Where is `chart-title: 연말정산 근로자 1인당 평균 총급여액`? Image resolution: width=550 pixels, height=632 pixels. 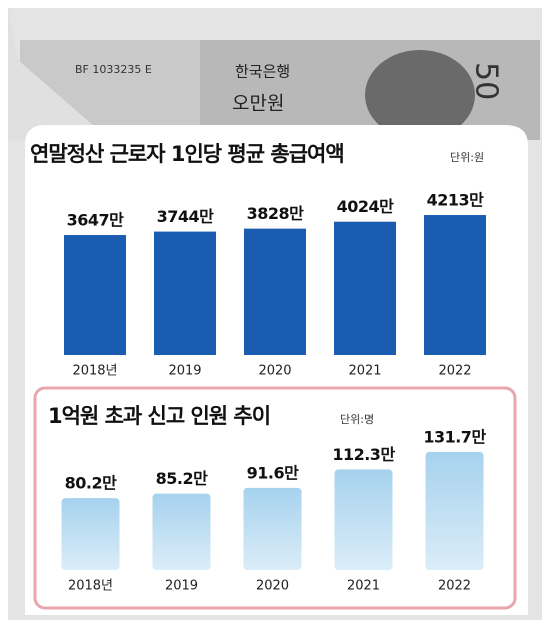
chart-title: 연말정산 근로자 1인당 평균 총급여액 is located at coordinates (187, 154).